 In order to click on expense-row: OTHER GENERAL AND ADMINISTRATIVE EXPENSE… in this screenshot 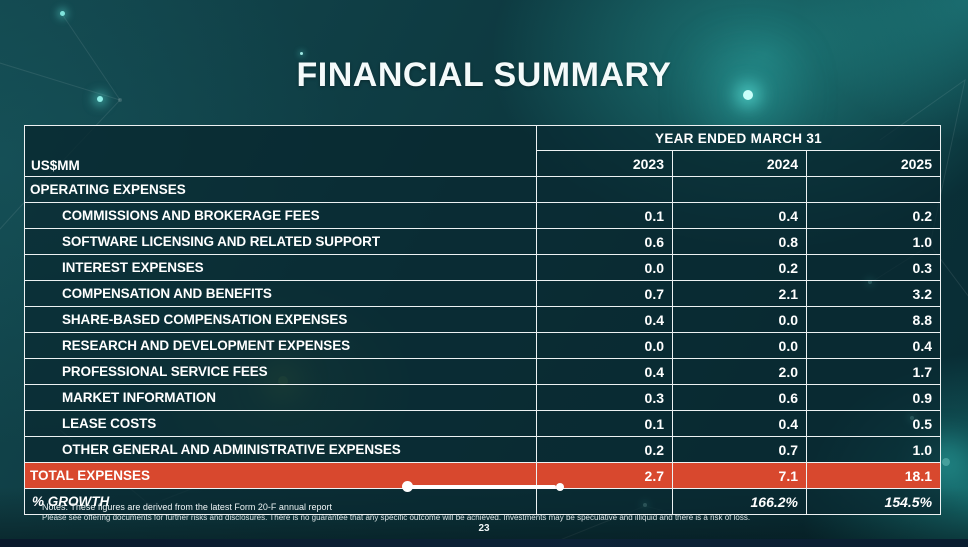, I will do `click(483, 449)`.